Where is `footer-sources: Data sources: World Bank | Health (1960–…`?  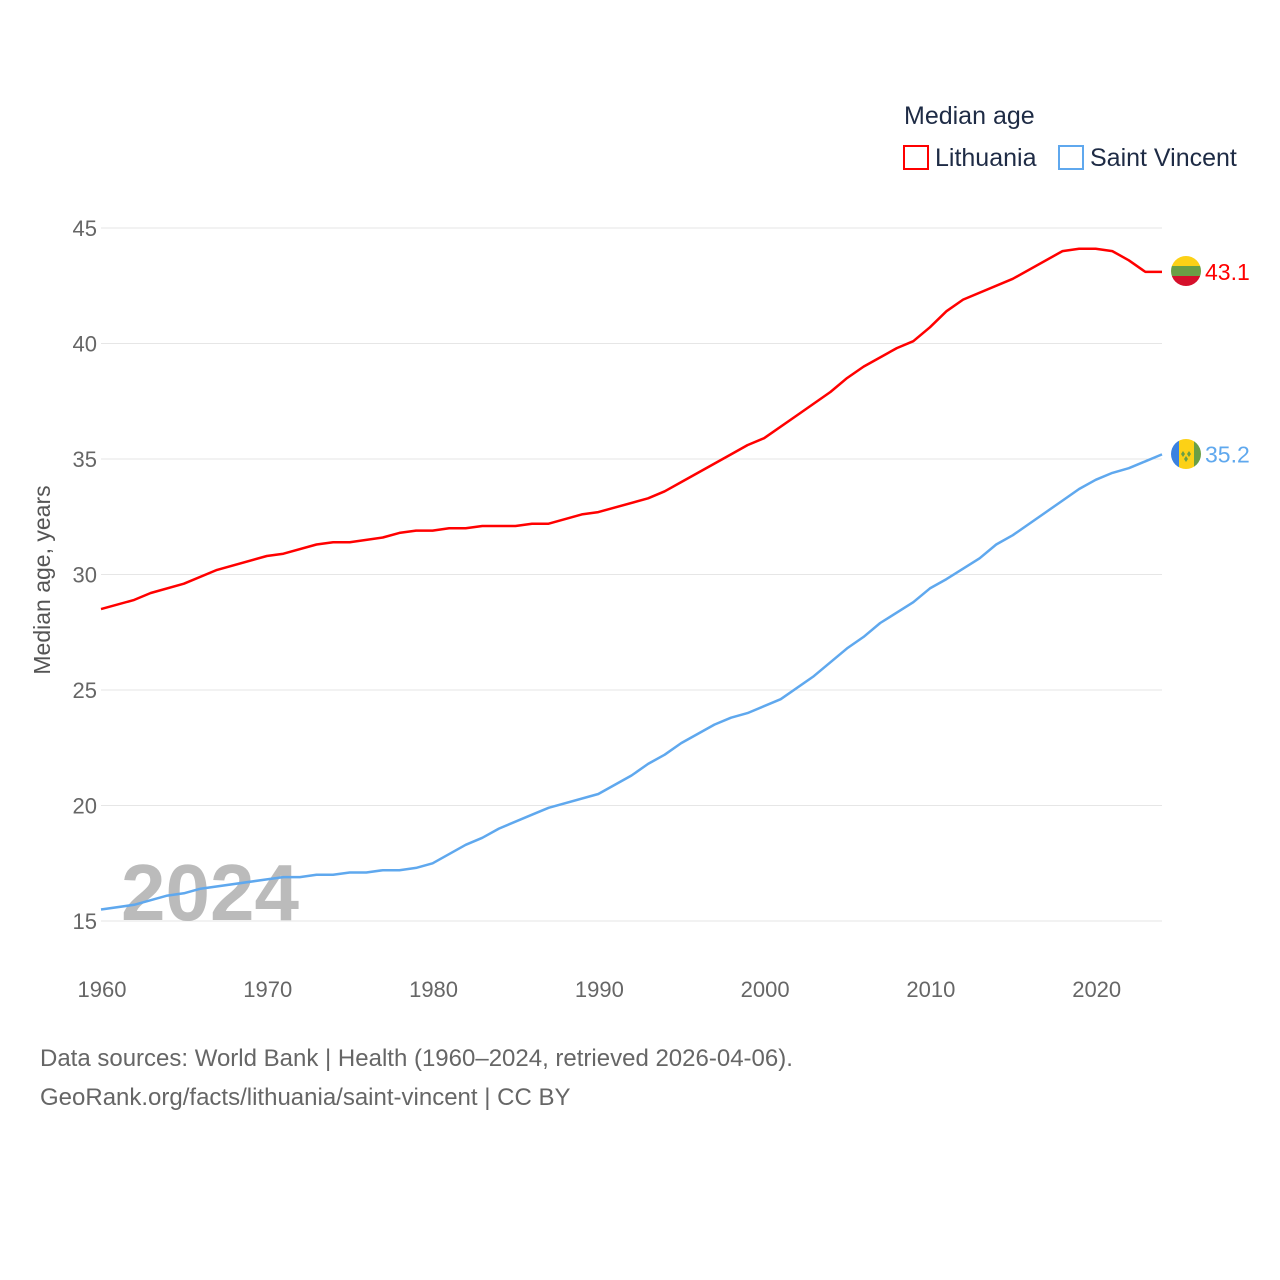
footer-sources: Data sources: World Bank | Health (1960–… is located at coordinates (416, 1058).